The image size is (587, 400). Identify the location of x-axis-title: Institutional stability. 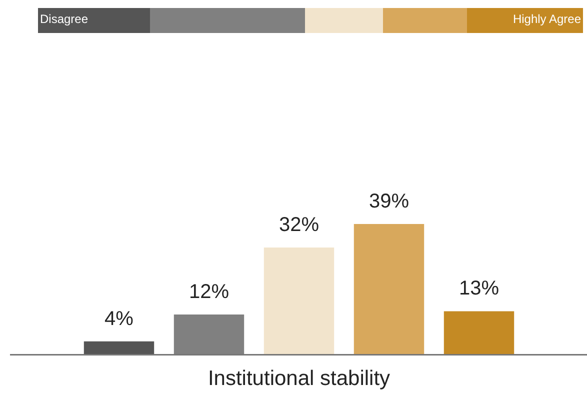
(299, 378).